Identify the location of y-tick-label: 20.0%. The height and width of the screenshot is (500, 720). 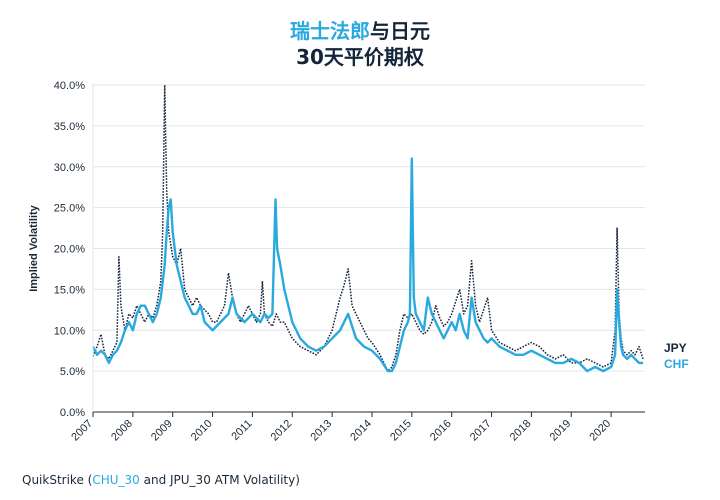
(69, 250).